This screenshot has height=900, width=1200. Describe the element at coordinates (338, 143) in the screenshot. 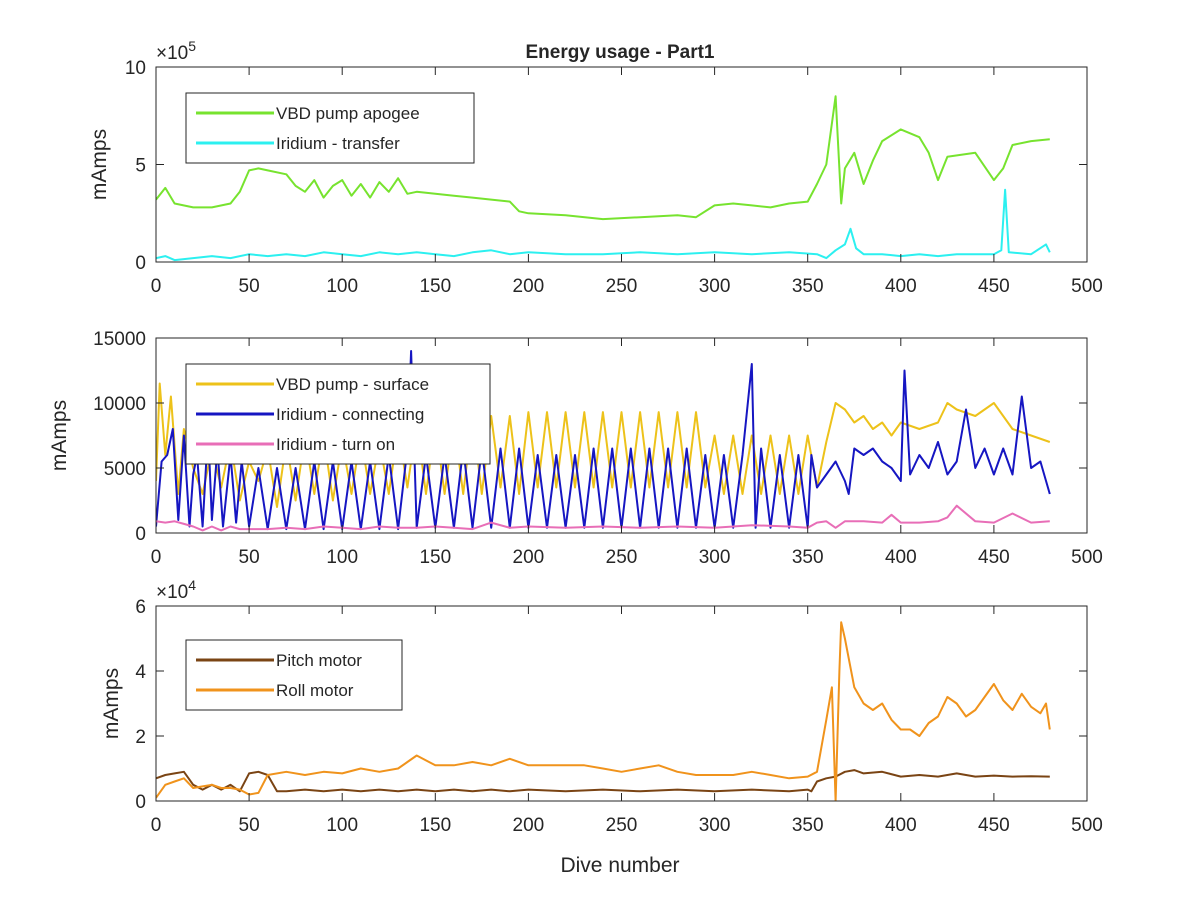

I see `legend-label: Iridium - transfer` at that location.